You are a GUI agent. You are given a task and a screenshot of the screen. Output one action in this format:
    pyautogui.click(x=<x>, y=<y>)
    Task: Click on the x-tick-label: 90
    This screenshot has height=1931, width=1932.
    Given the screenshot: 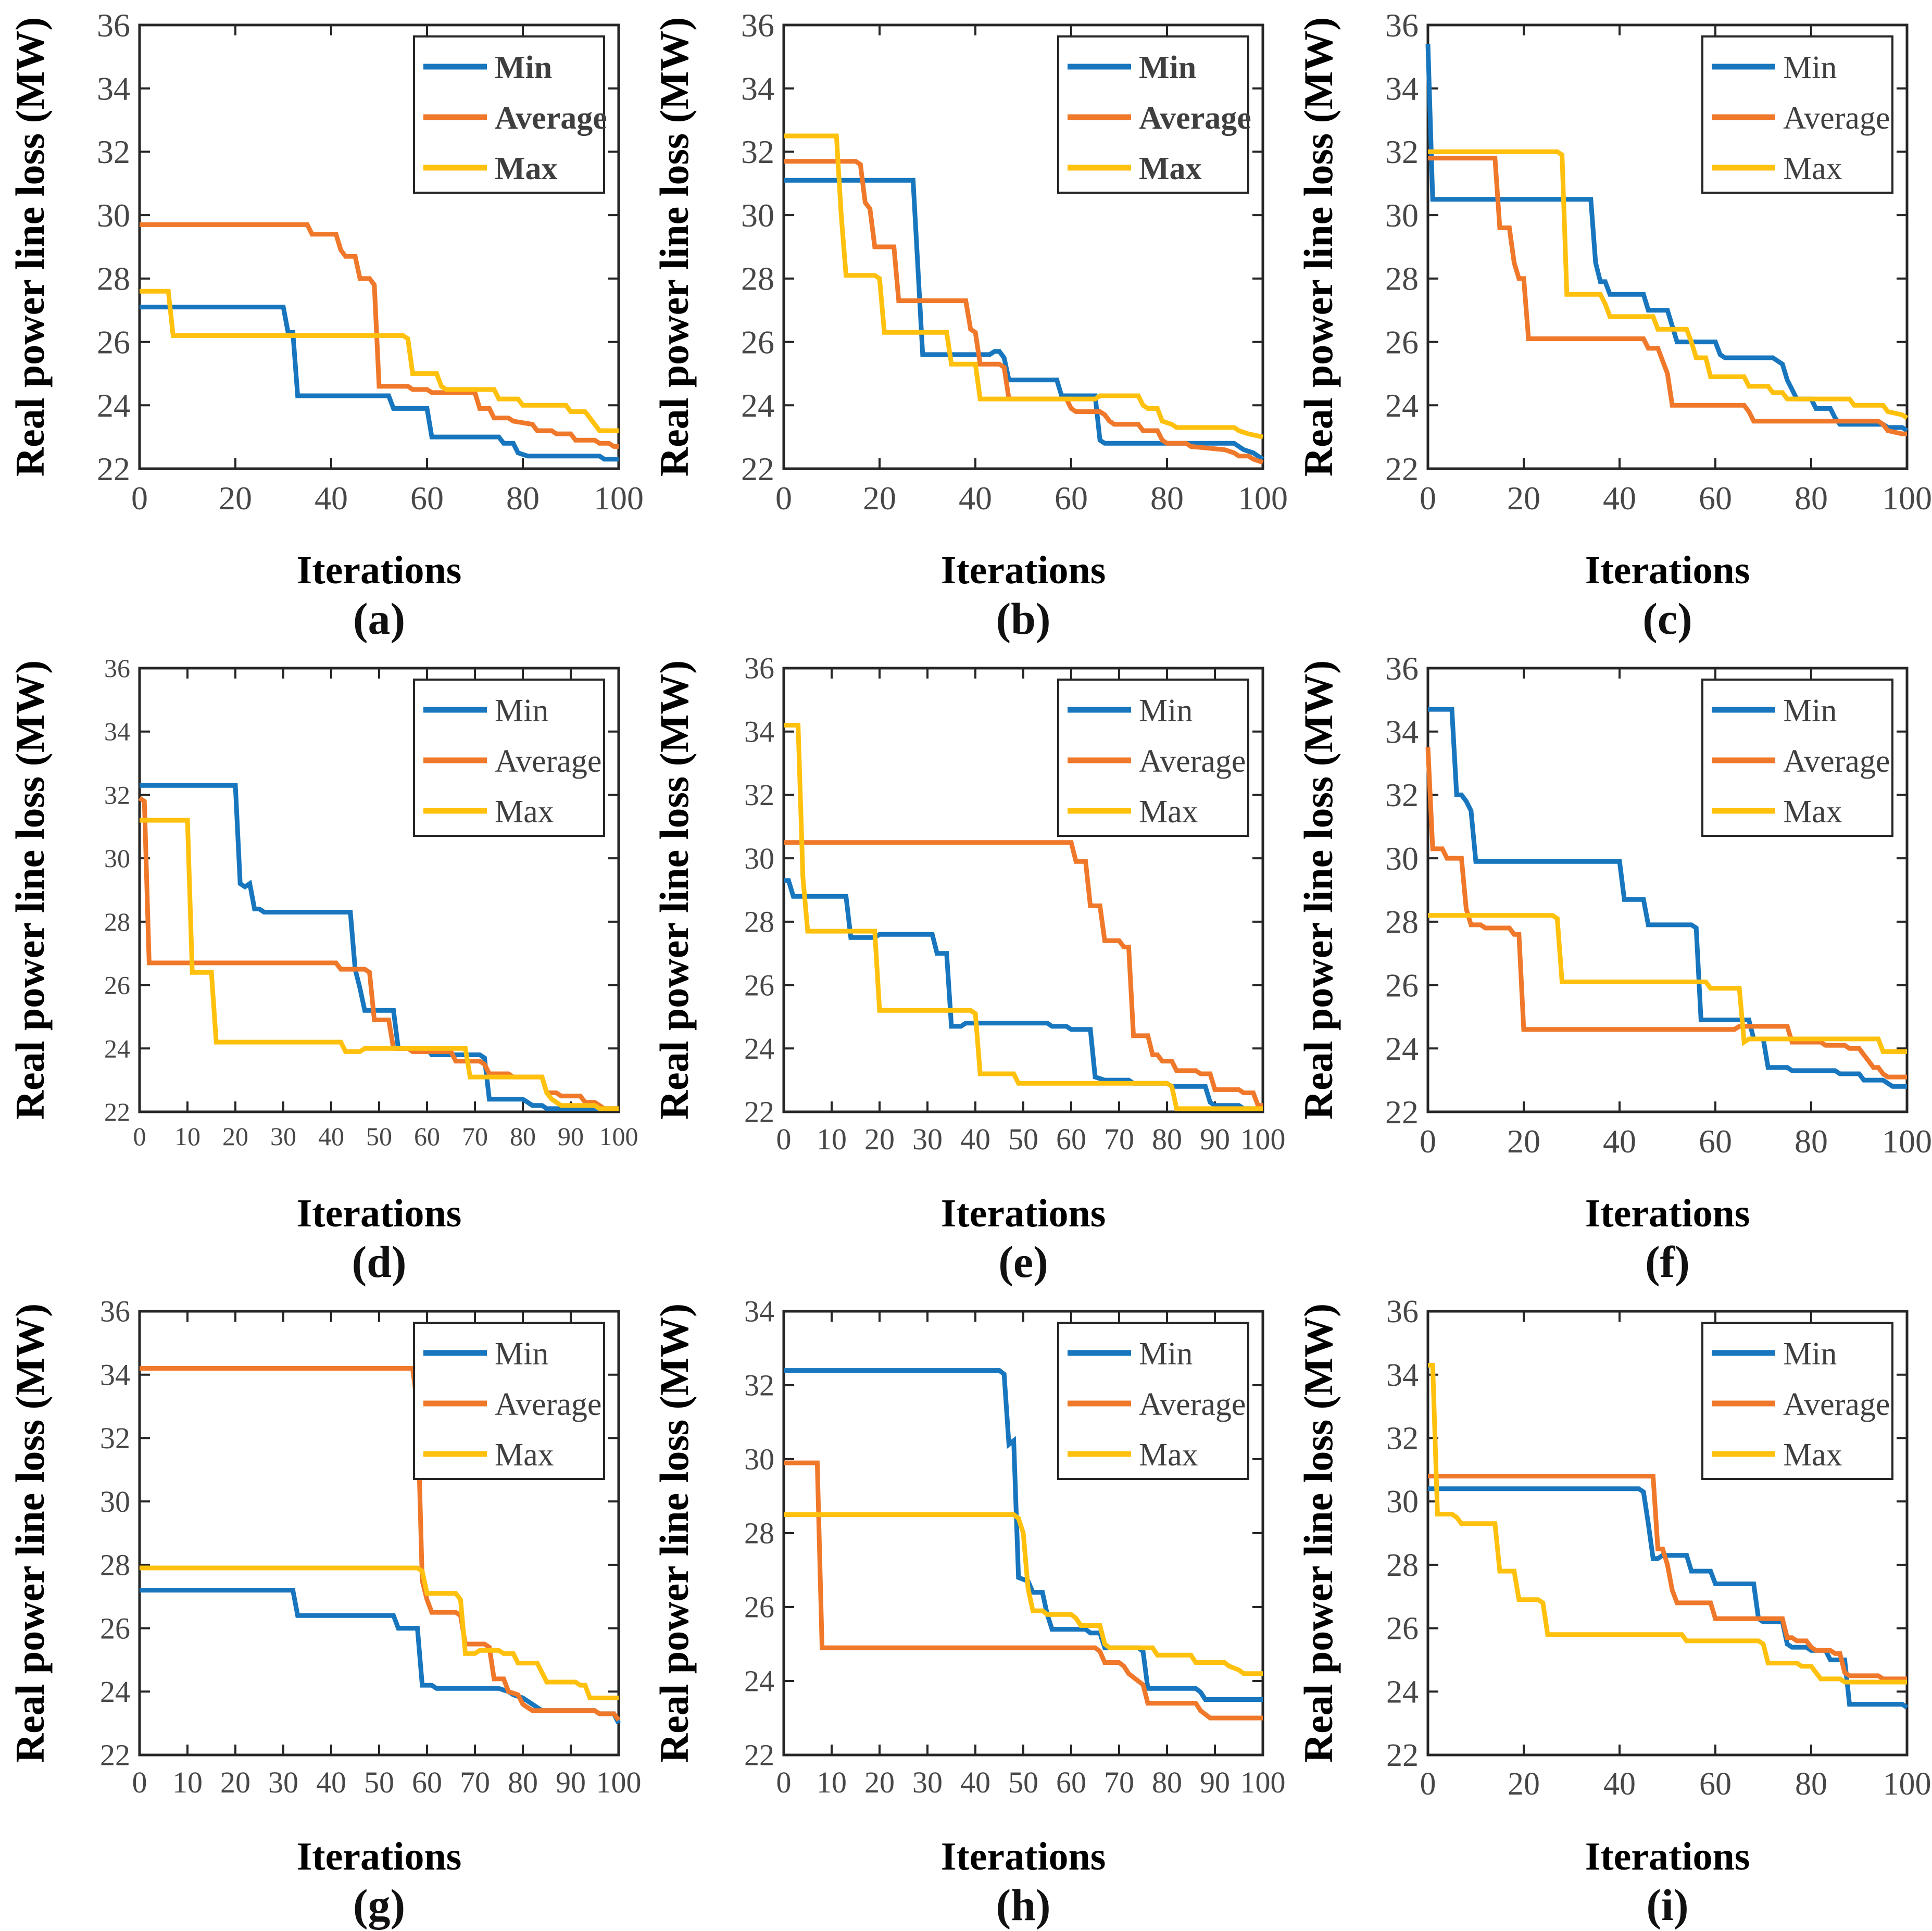 What is the action you would take?
    pyautogui.click(x=571, y=1136)
    